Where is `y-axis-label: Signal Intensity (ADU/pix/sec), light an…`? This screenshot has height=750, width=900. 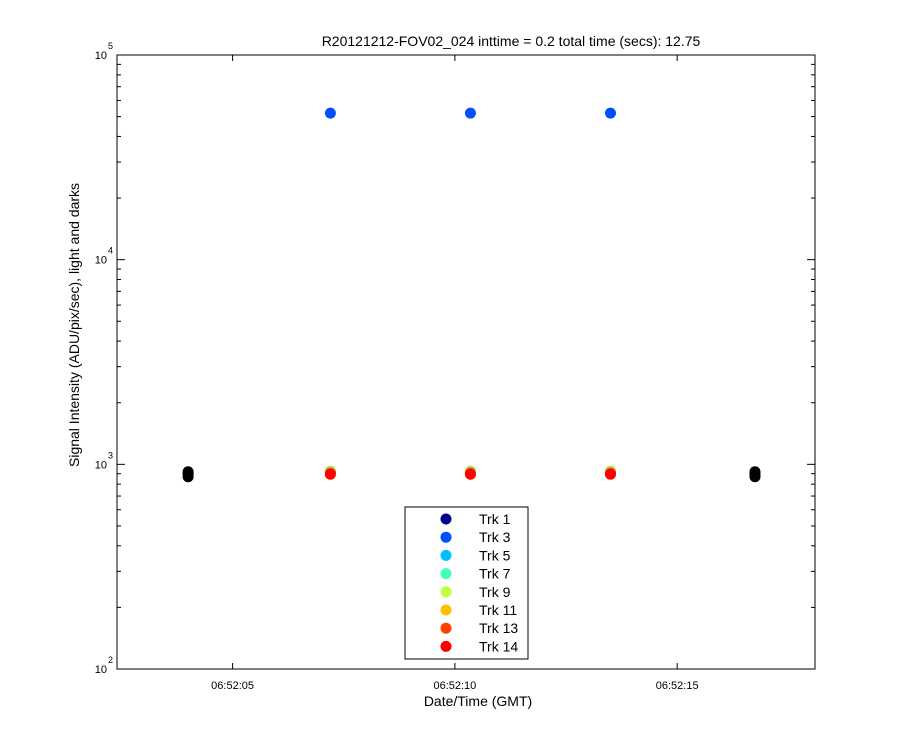 y-axis-label: Signal Intensity (ADU/pix/sec), light an… is located at coordinates (74, 325).